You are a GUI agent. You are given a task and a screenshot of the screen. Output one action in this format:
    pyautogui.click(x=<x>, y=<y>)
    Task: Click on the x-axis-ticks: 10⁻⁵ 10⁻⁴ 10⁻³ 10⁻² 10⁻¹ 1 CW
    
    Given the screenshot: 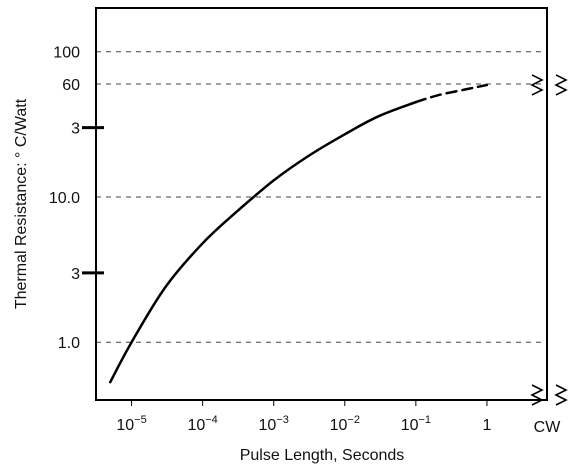 What is the action you would take?
    pyautogui.click(x=338, y=418)
    